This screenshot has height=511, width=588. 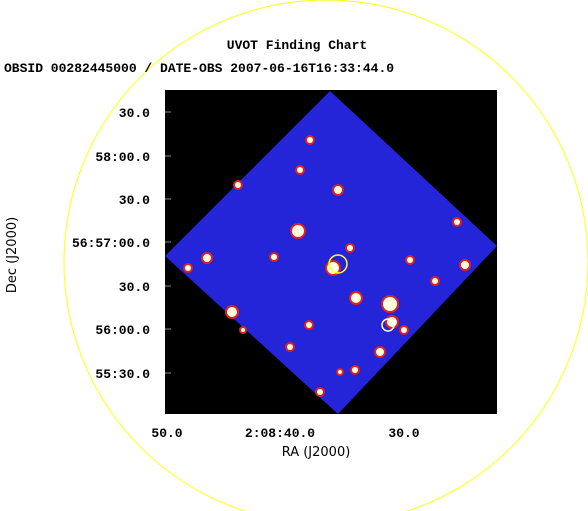 What do you see at coordinates (388, 325) in the screenshot?
I see `source-circle` at bounding box center [388, 325].